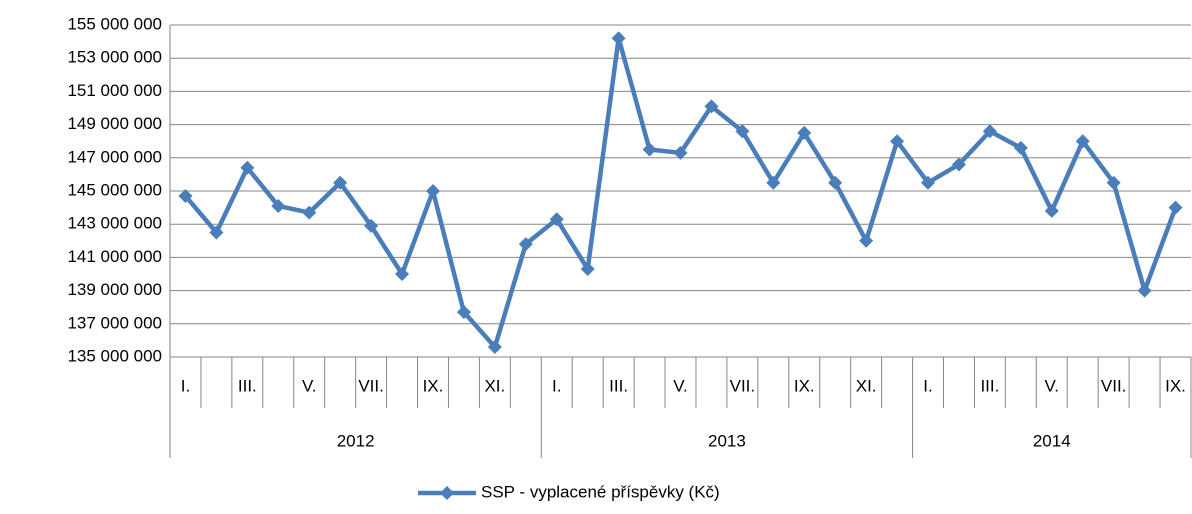 The image size is (1192, 514). I want to click on y-tick-label: 153 000 000, so click(114, 57).